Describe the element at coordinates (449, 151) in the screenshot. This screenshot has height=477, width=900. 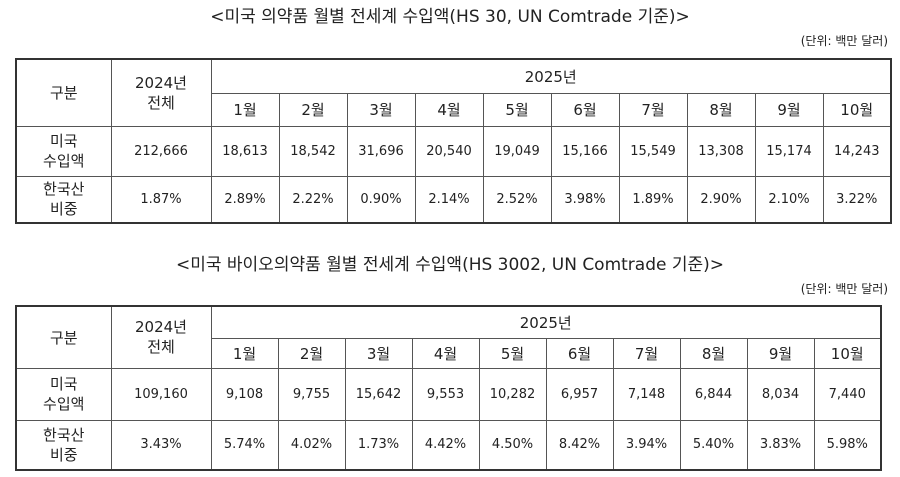
I see `value-cell: 20,540` at that location.